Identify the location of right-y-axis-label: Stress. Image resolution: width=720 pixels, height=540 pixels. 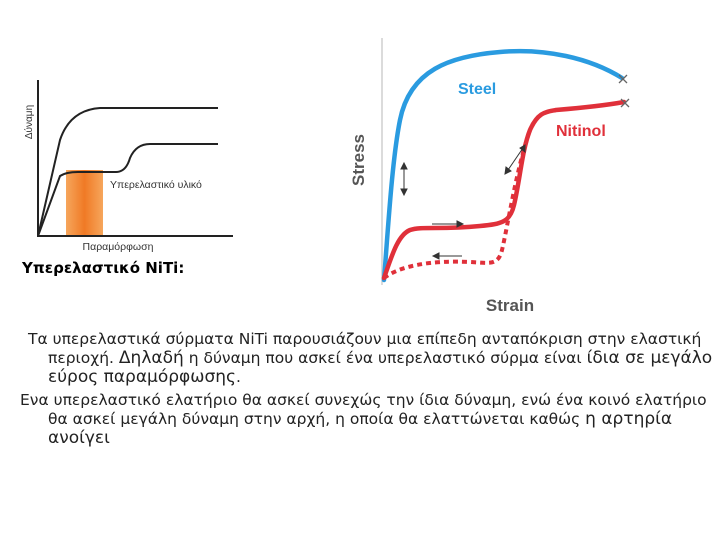
(358, 160).